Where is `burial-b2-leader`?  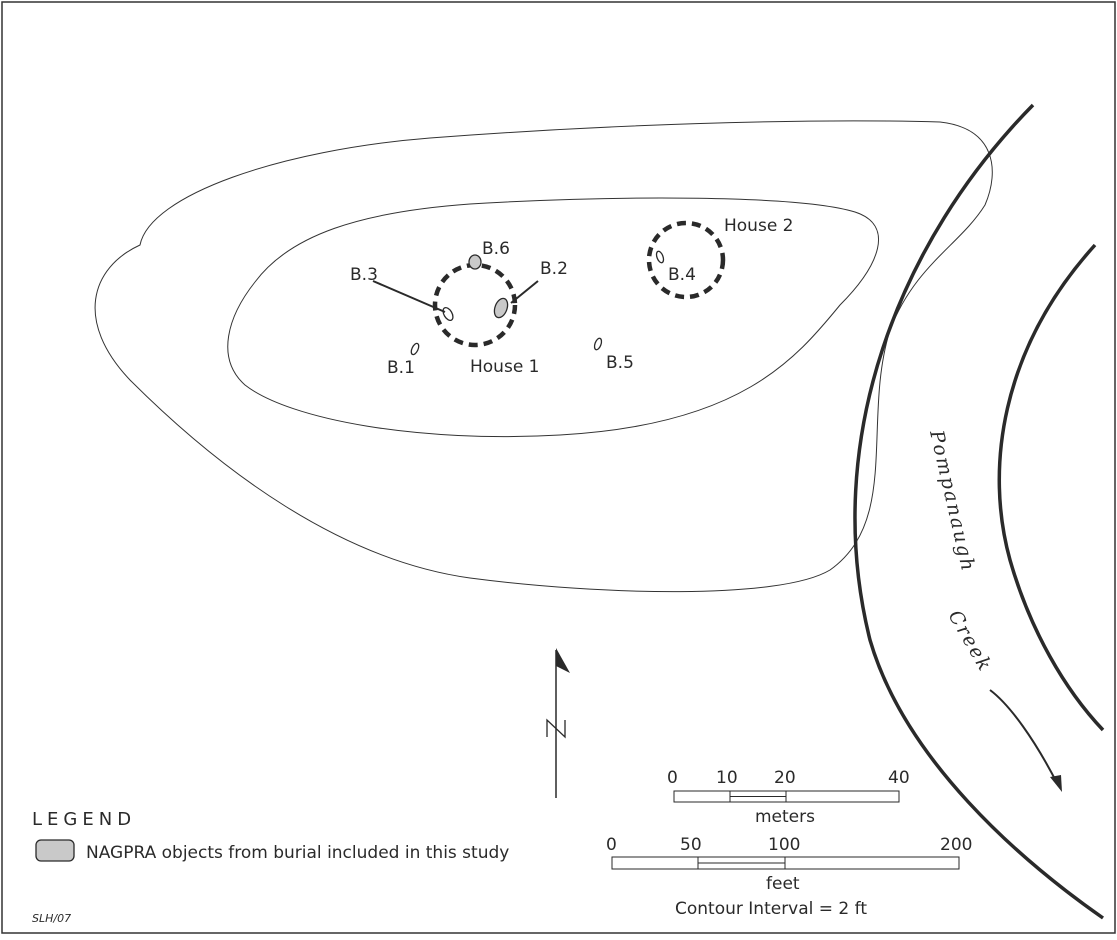 burial-b2-leader is located at coordinates (524, 292).